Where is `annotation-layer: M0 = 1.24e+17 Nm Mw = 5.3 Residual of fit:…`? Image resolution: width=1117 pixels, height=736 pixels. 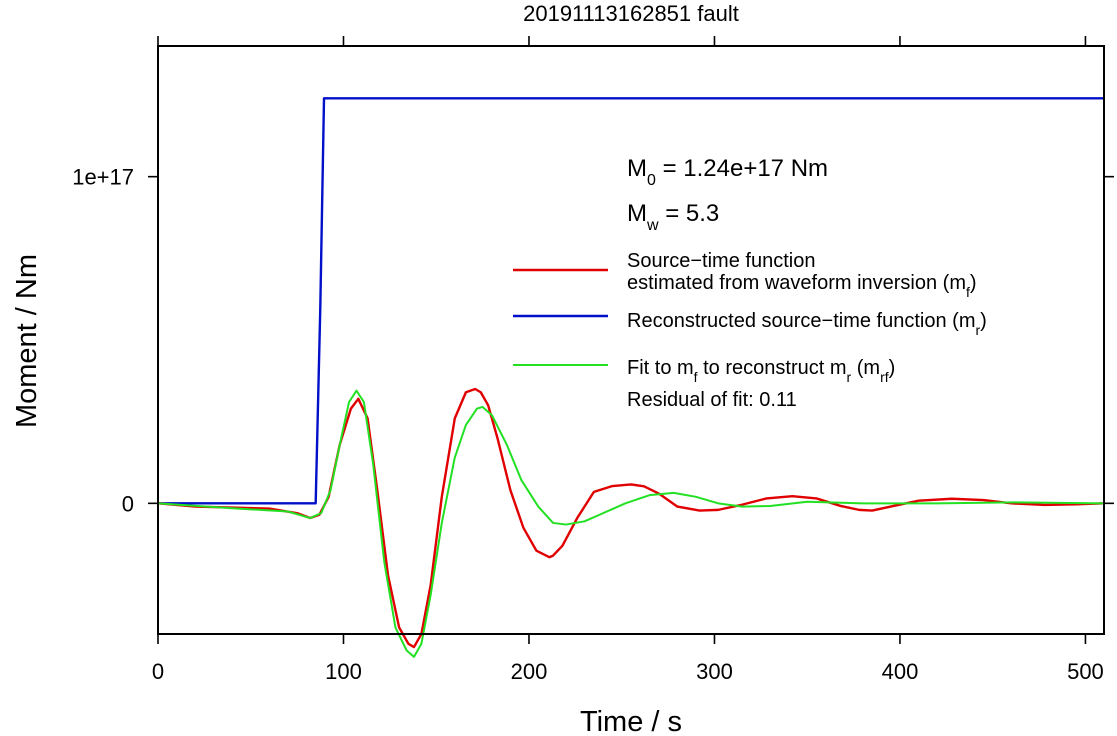 annotation-layer: M0 = 1.24e+17 Nm Mw = 5.3 Residual of fit:… is located at coordinates (727, 283).